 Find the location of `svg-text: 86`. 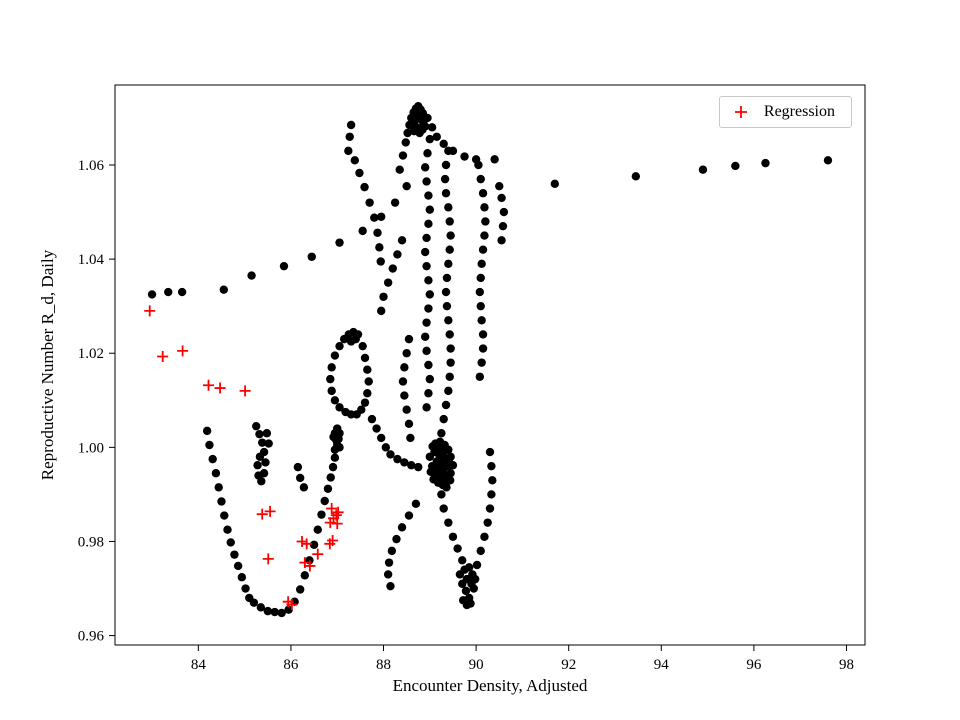

svg-text: 86 is located at coordinates (291, 665).